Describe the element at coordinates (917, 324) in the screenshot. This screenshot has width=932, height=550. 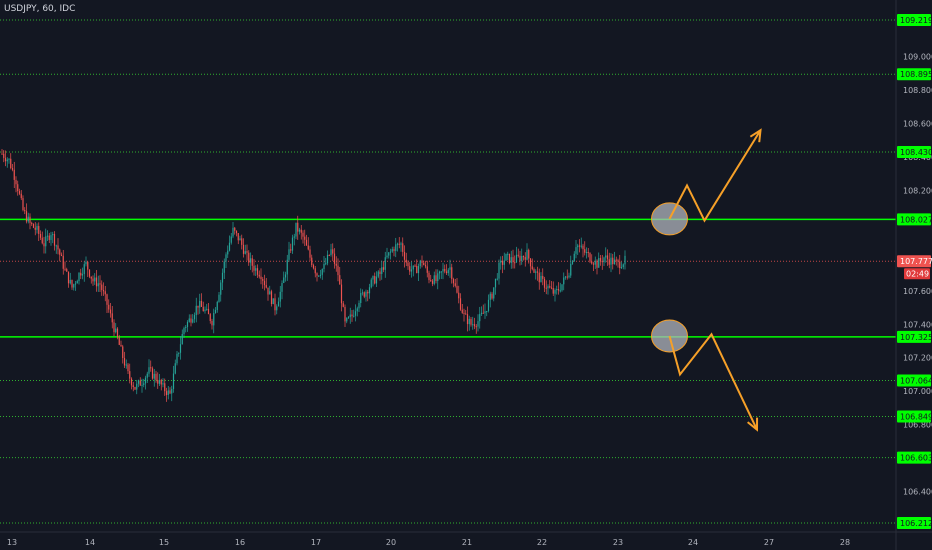
I see `y-tick-label: 107.400` at that location.